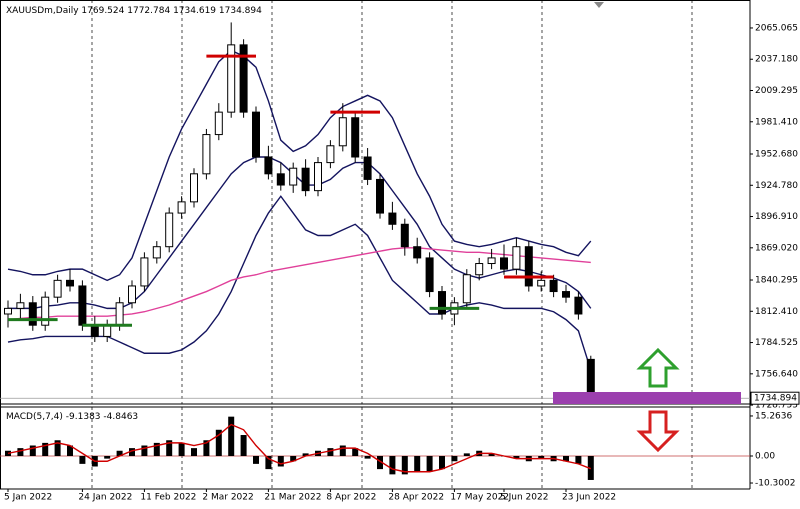 The height and width of the screenshot is (509, 800). Describe the element at coordinates (299, 284) in the screenshot. I see `moving-average` at that location.